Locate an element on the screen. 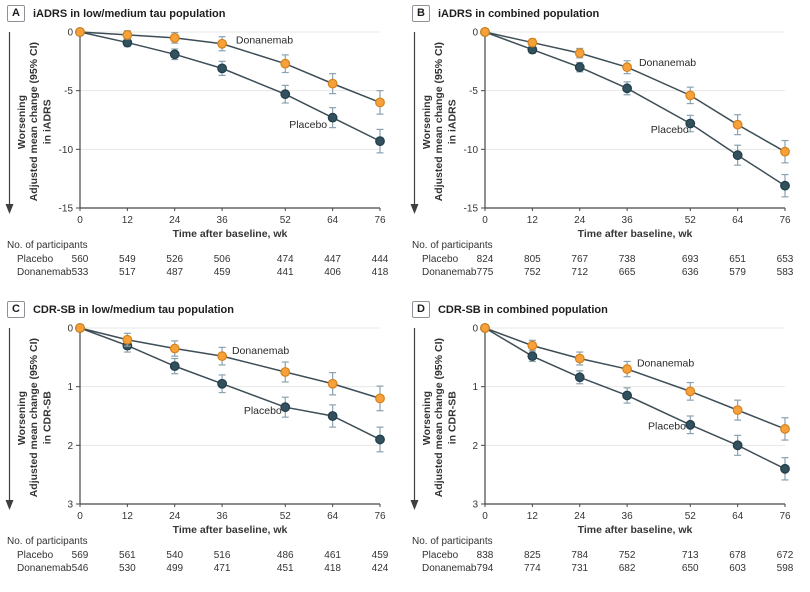  participant-count: 678 is located at coordinates (737, 555).